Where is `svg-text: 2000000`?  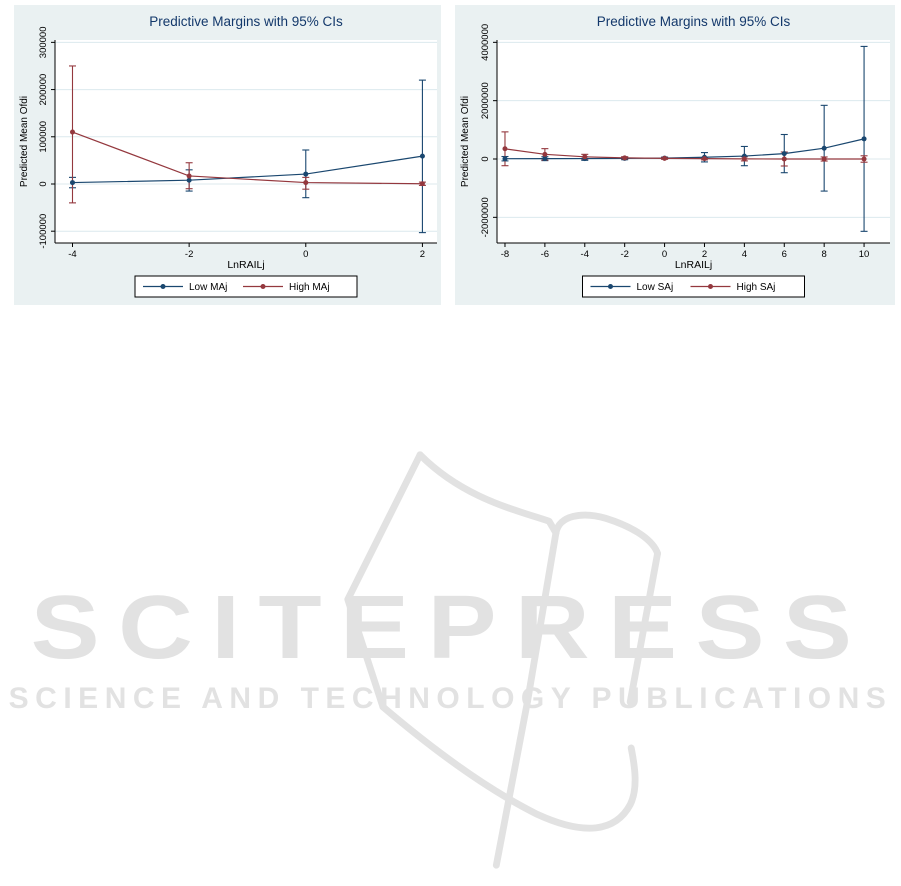 svg-text: 2000000 is located at coordinates (485, 100).